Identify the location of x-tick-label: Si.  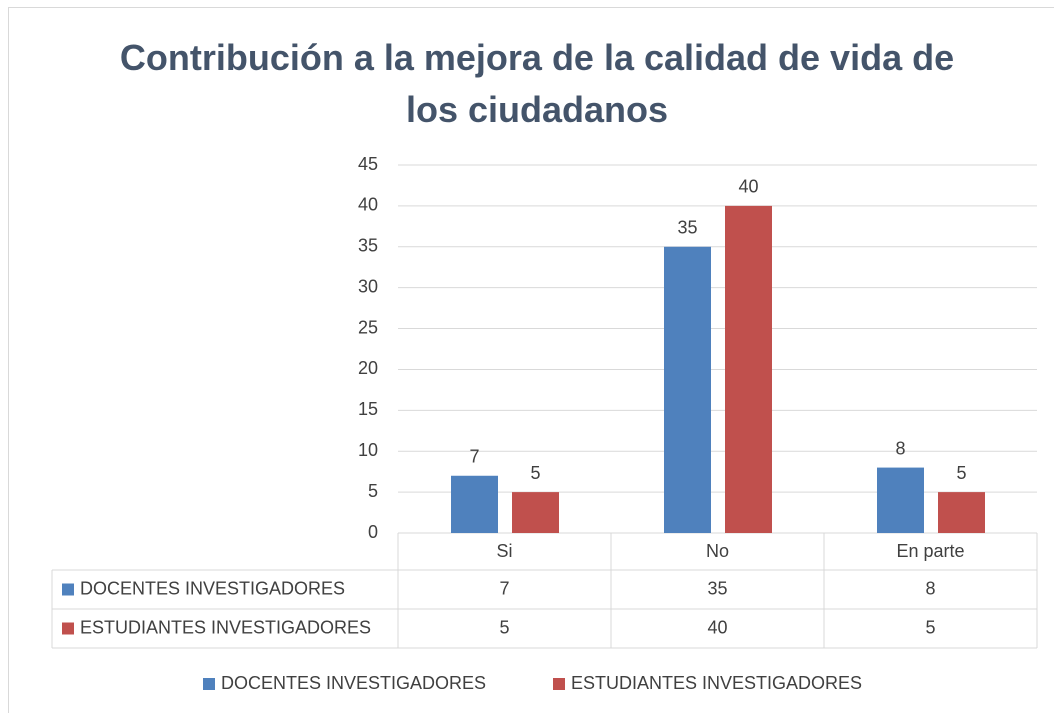
(504, 551).